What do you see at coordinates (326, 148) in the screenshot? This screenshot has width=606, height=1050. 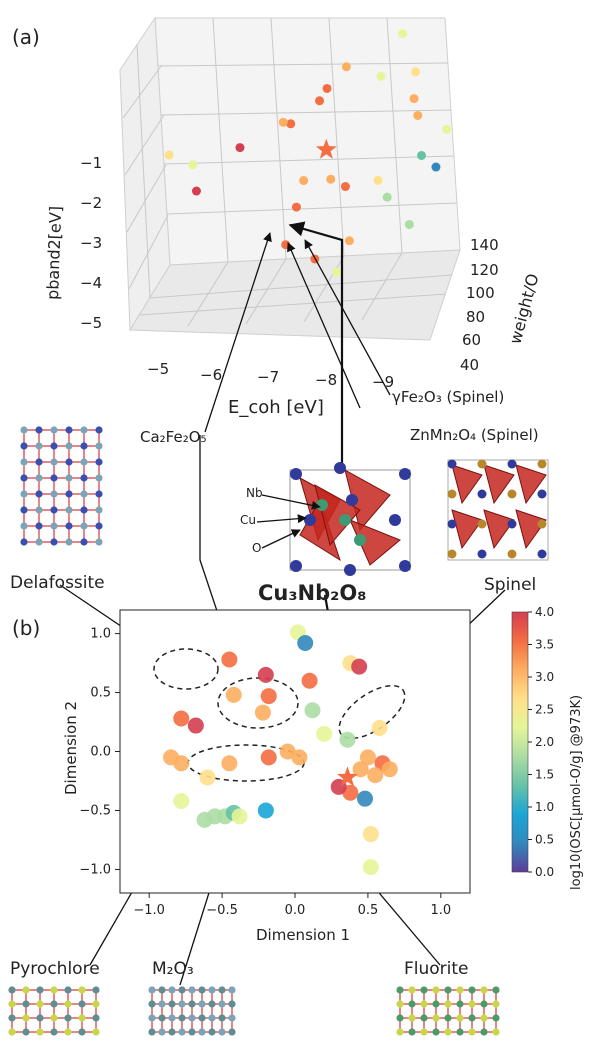 I see `star-marker-3d` at bounding box center [326, 148].